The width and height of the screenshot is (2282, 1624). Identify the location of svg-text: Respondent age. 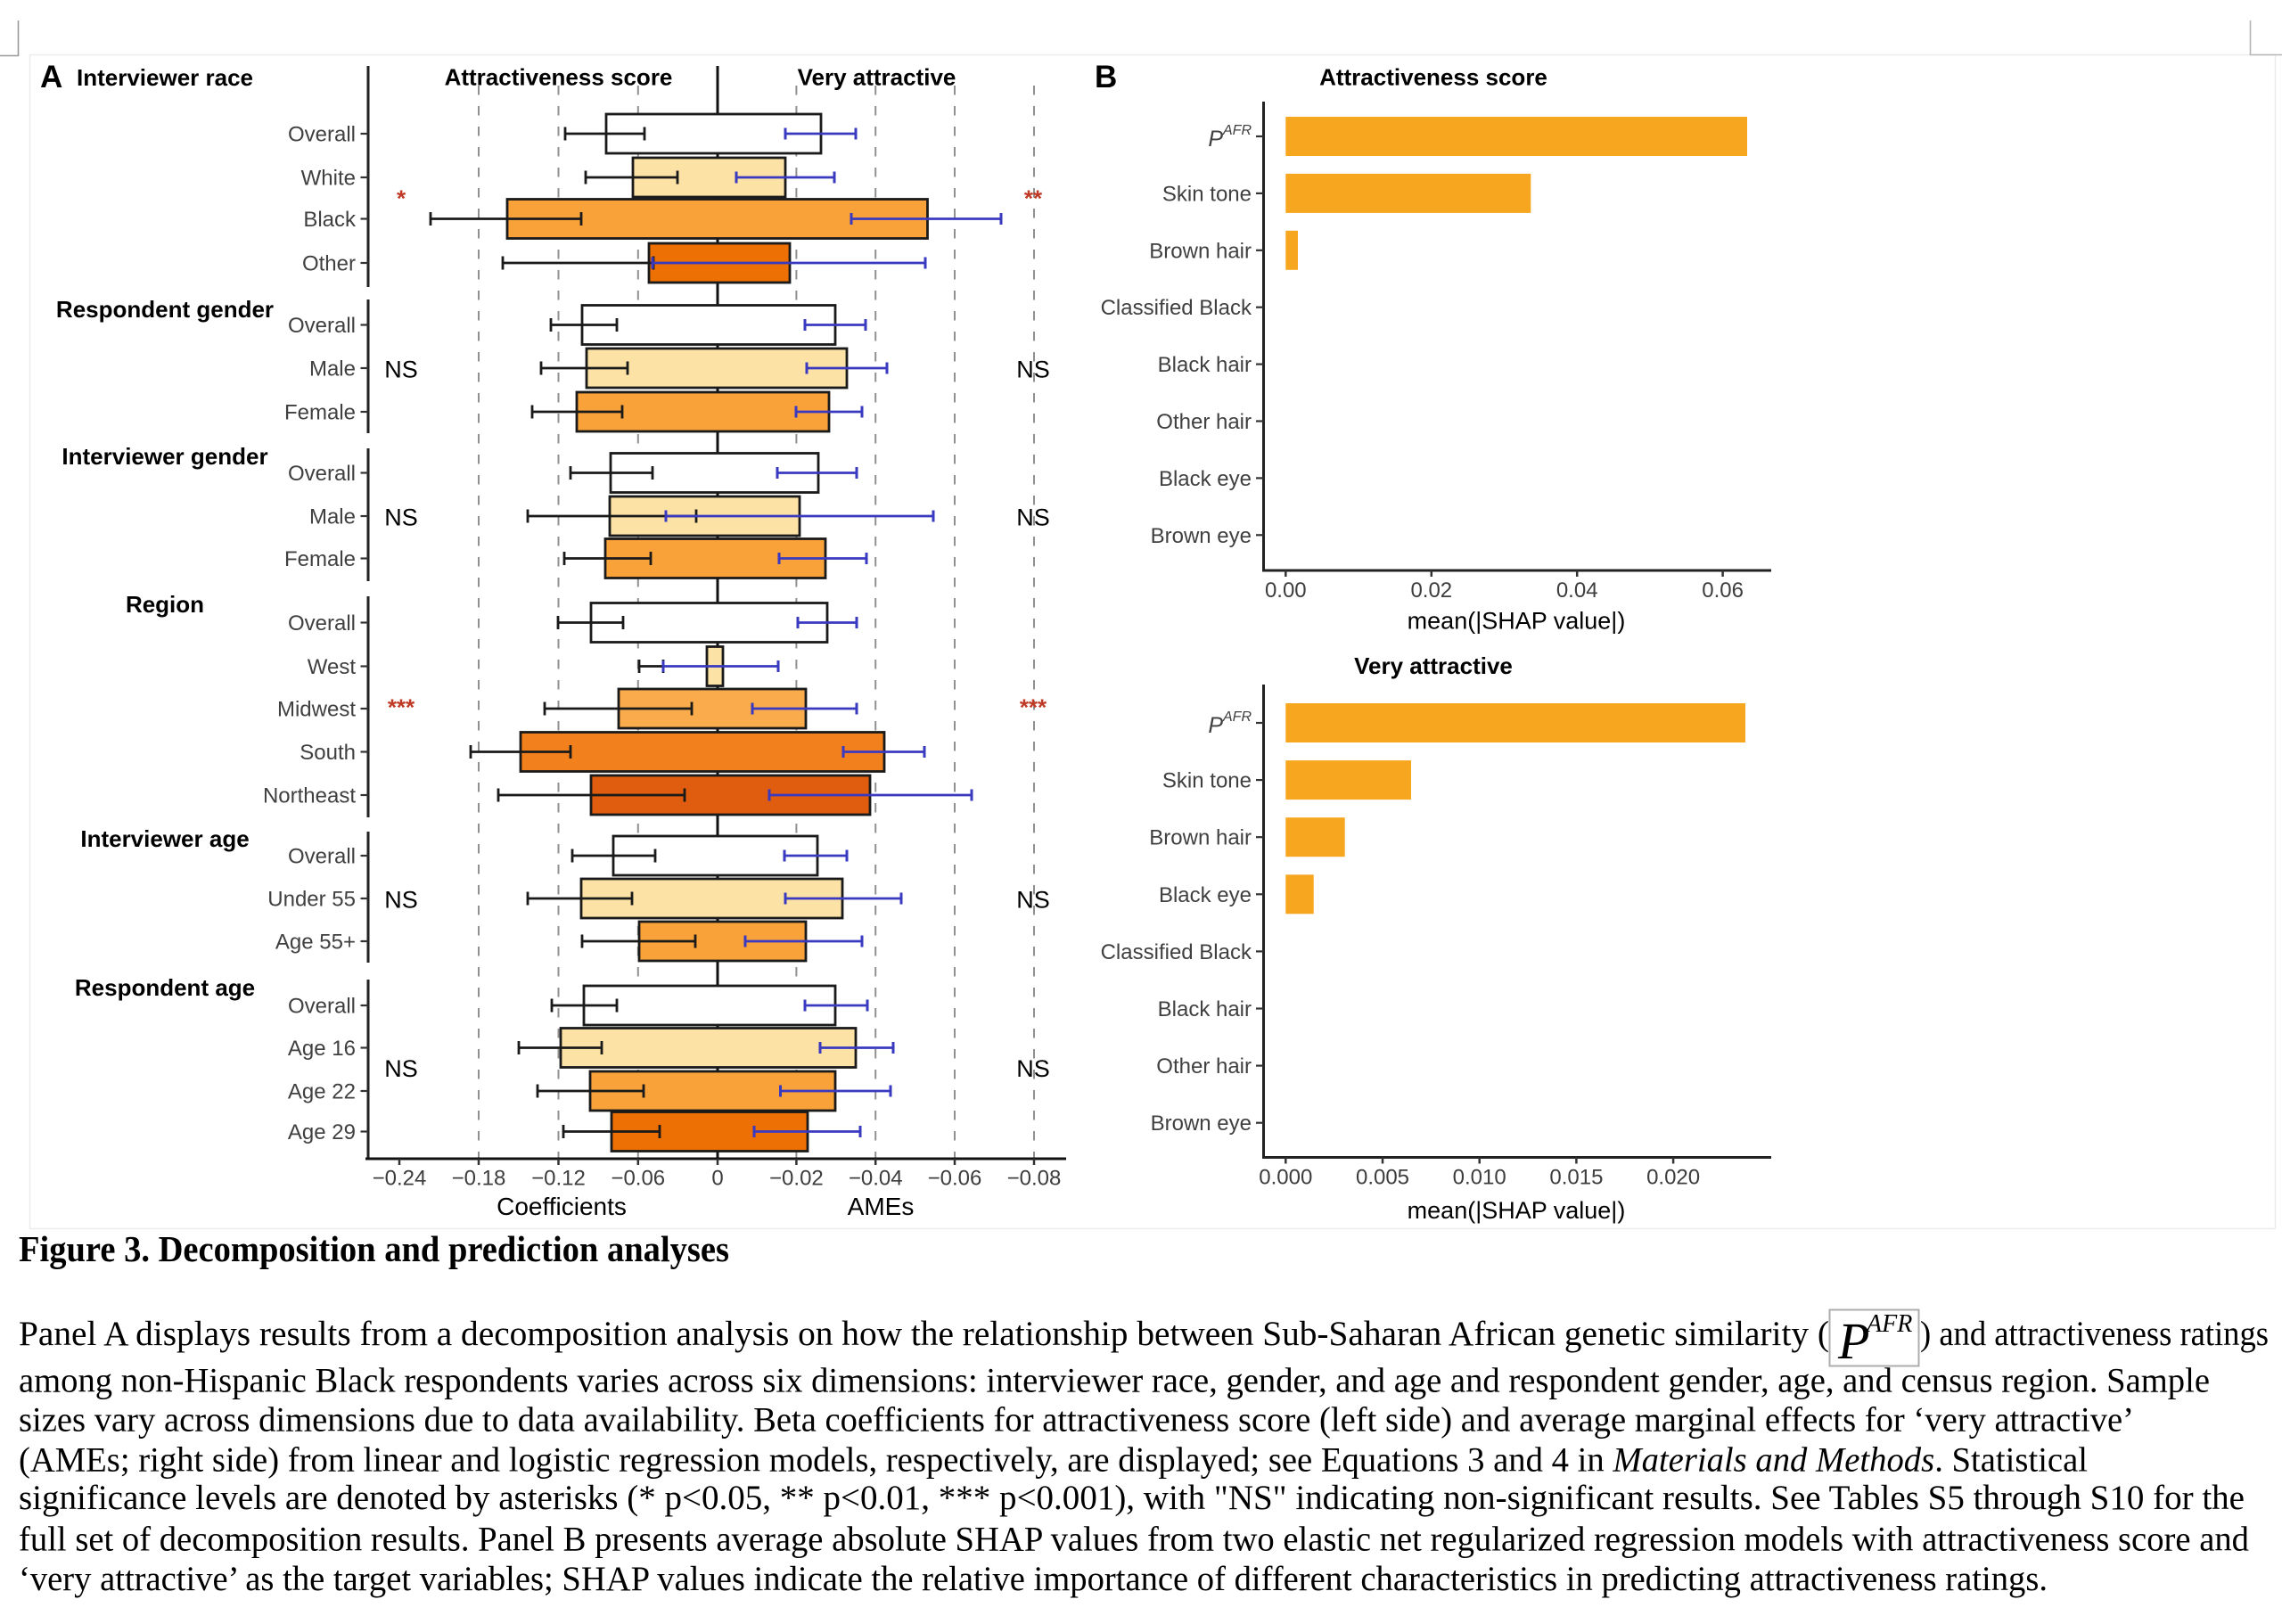
(165, 987).